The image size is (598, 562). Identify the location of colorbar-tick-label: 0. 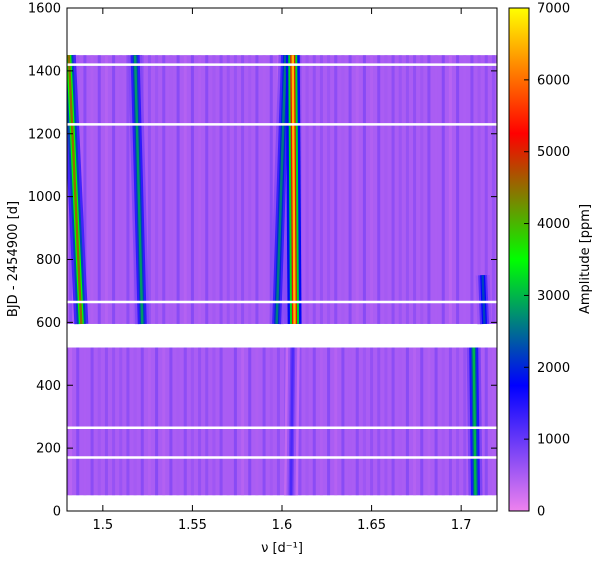
(541, 512).